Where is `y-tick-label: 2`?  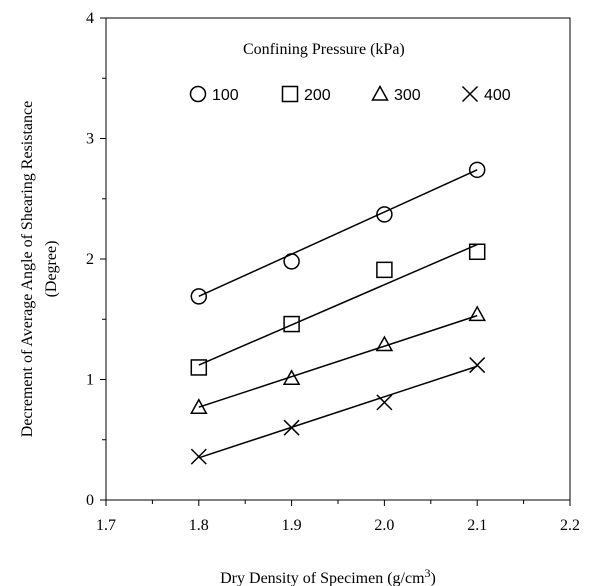 y-tick-label: 2 is located at coordinates (90, 259).